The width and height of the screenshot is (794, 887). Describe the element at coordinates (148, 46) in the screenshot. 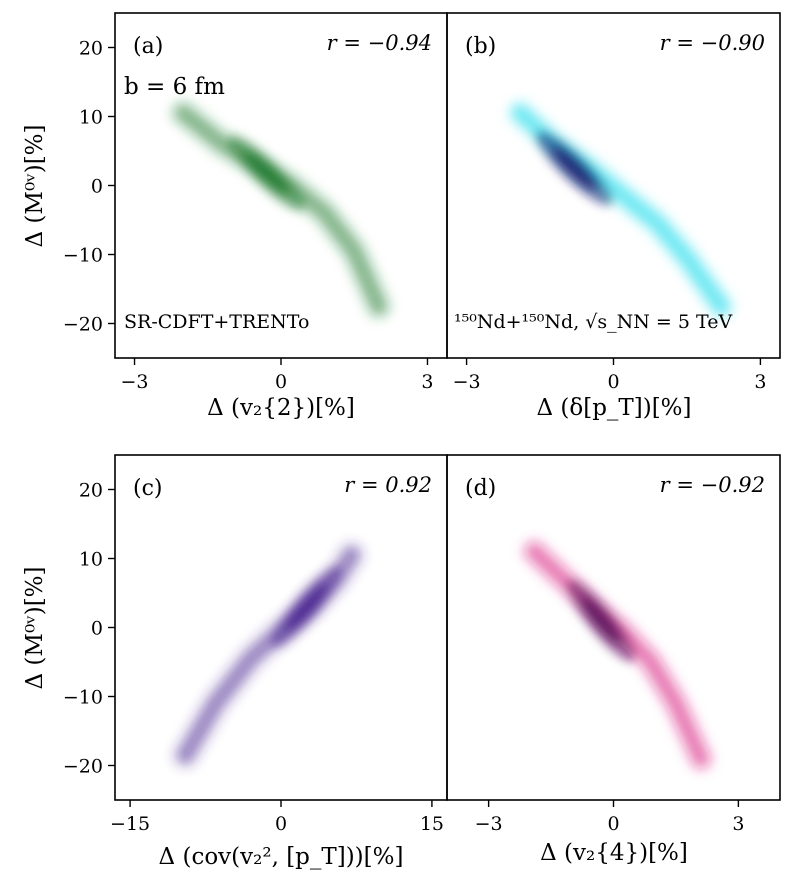

I see `panel-a-label: (a)` at that location.